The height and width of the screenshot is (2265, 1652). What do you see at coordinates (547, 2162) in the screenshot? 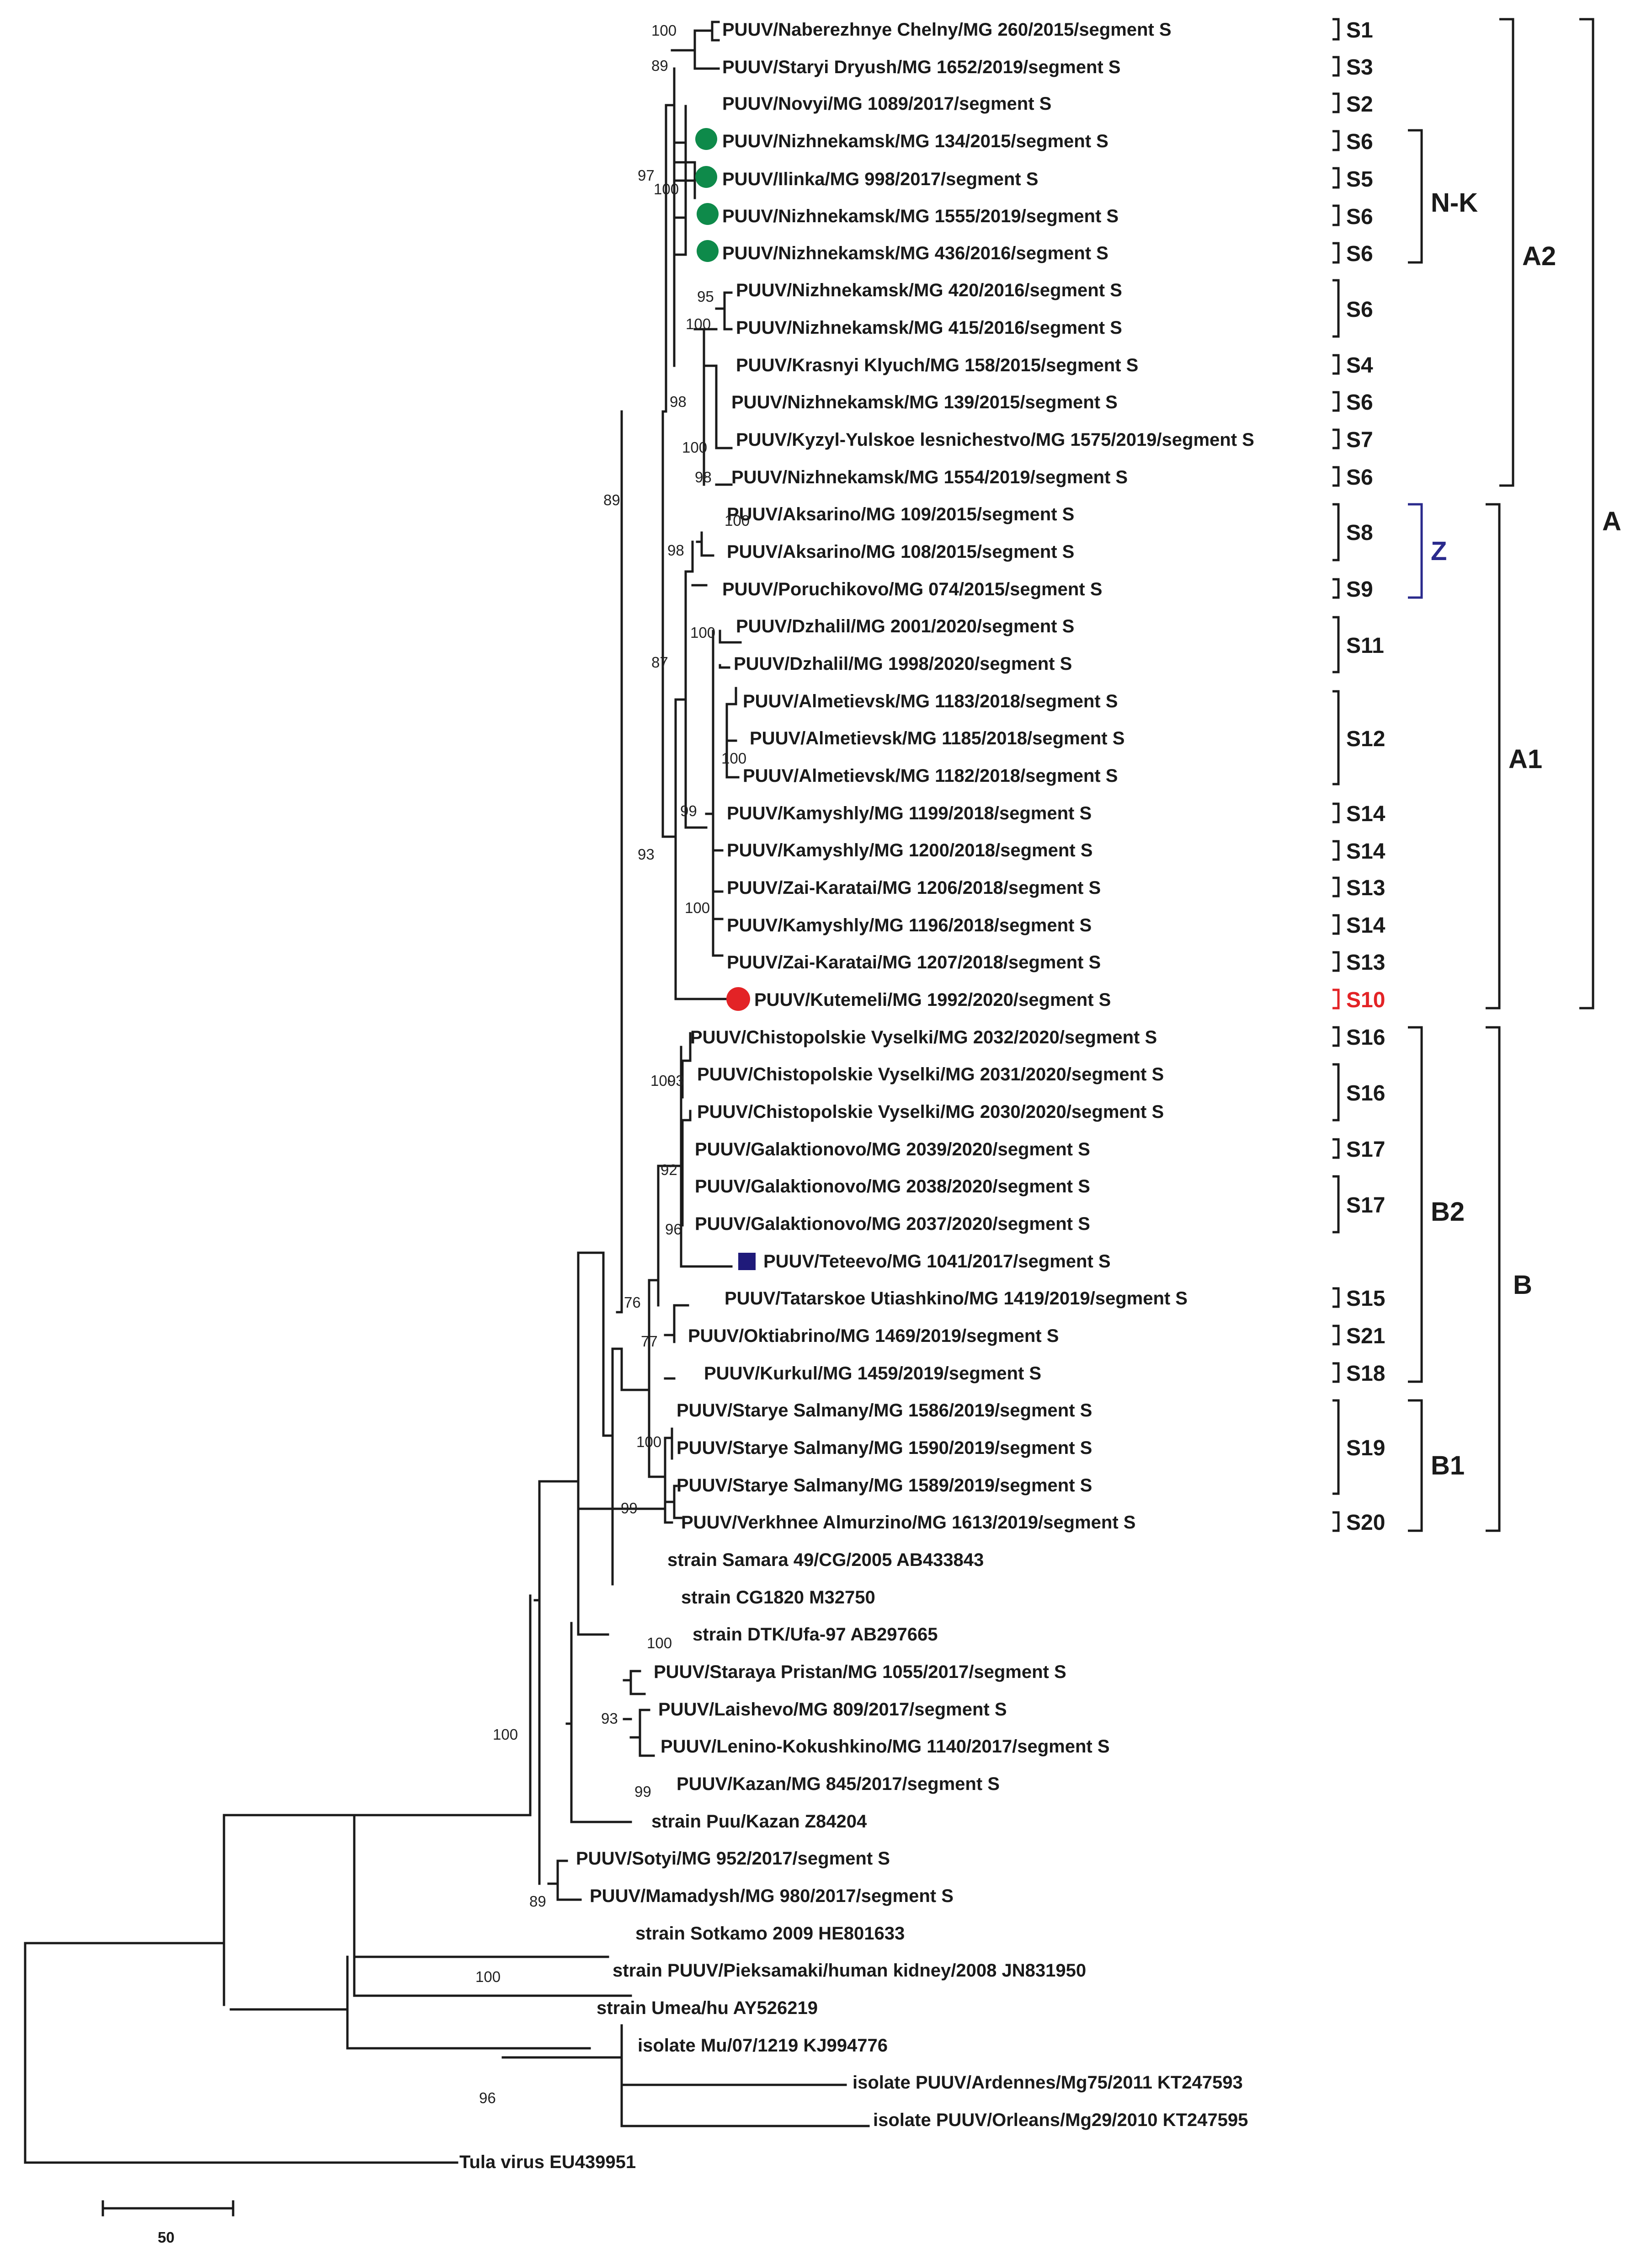
I see `leaf-label: Tula virus EU439951` at bounding box center [547, 2162].